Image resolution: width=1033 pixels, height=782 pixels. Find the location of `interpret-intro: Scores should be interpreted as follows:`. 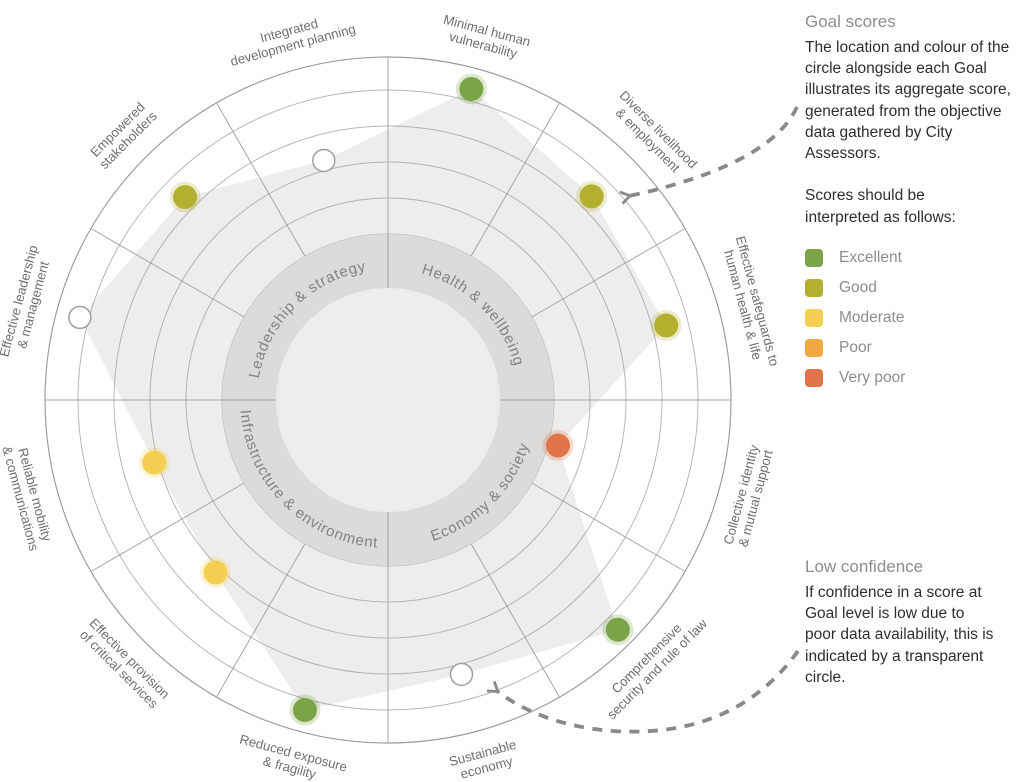

interpret-intro: Scores should be interpreted as follows: is located at coordinates (880, 206).